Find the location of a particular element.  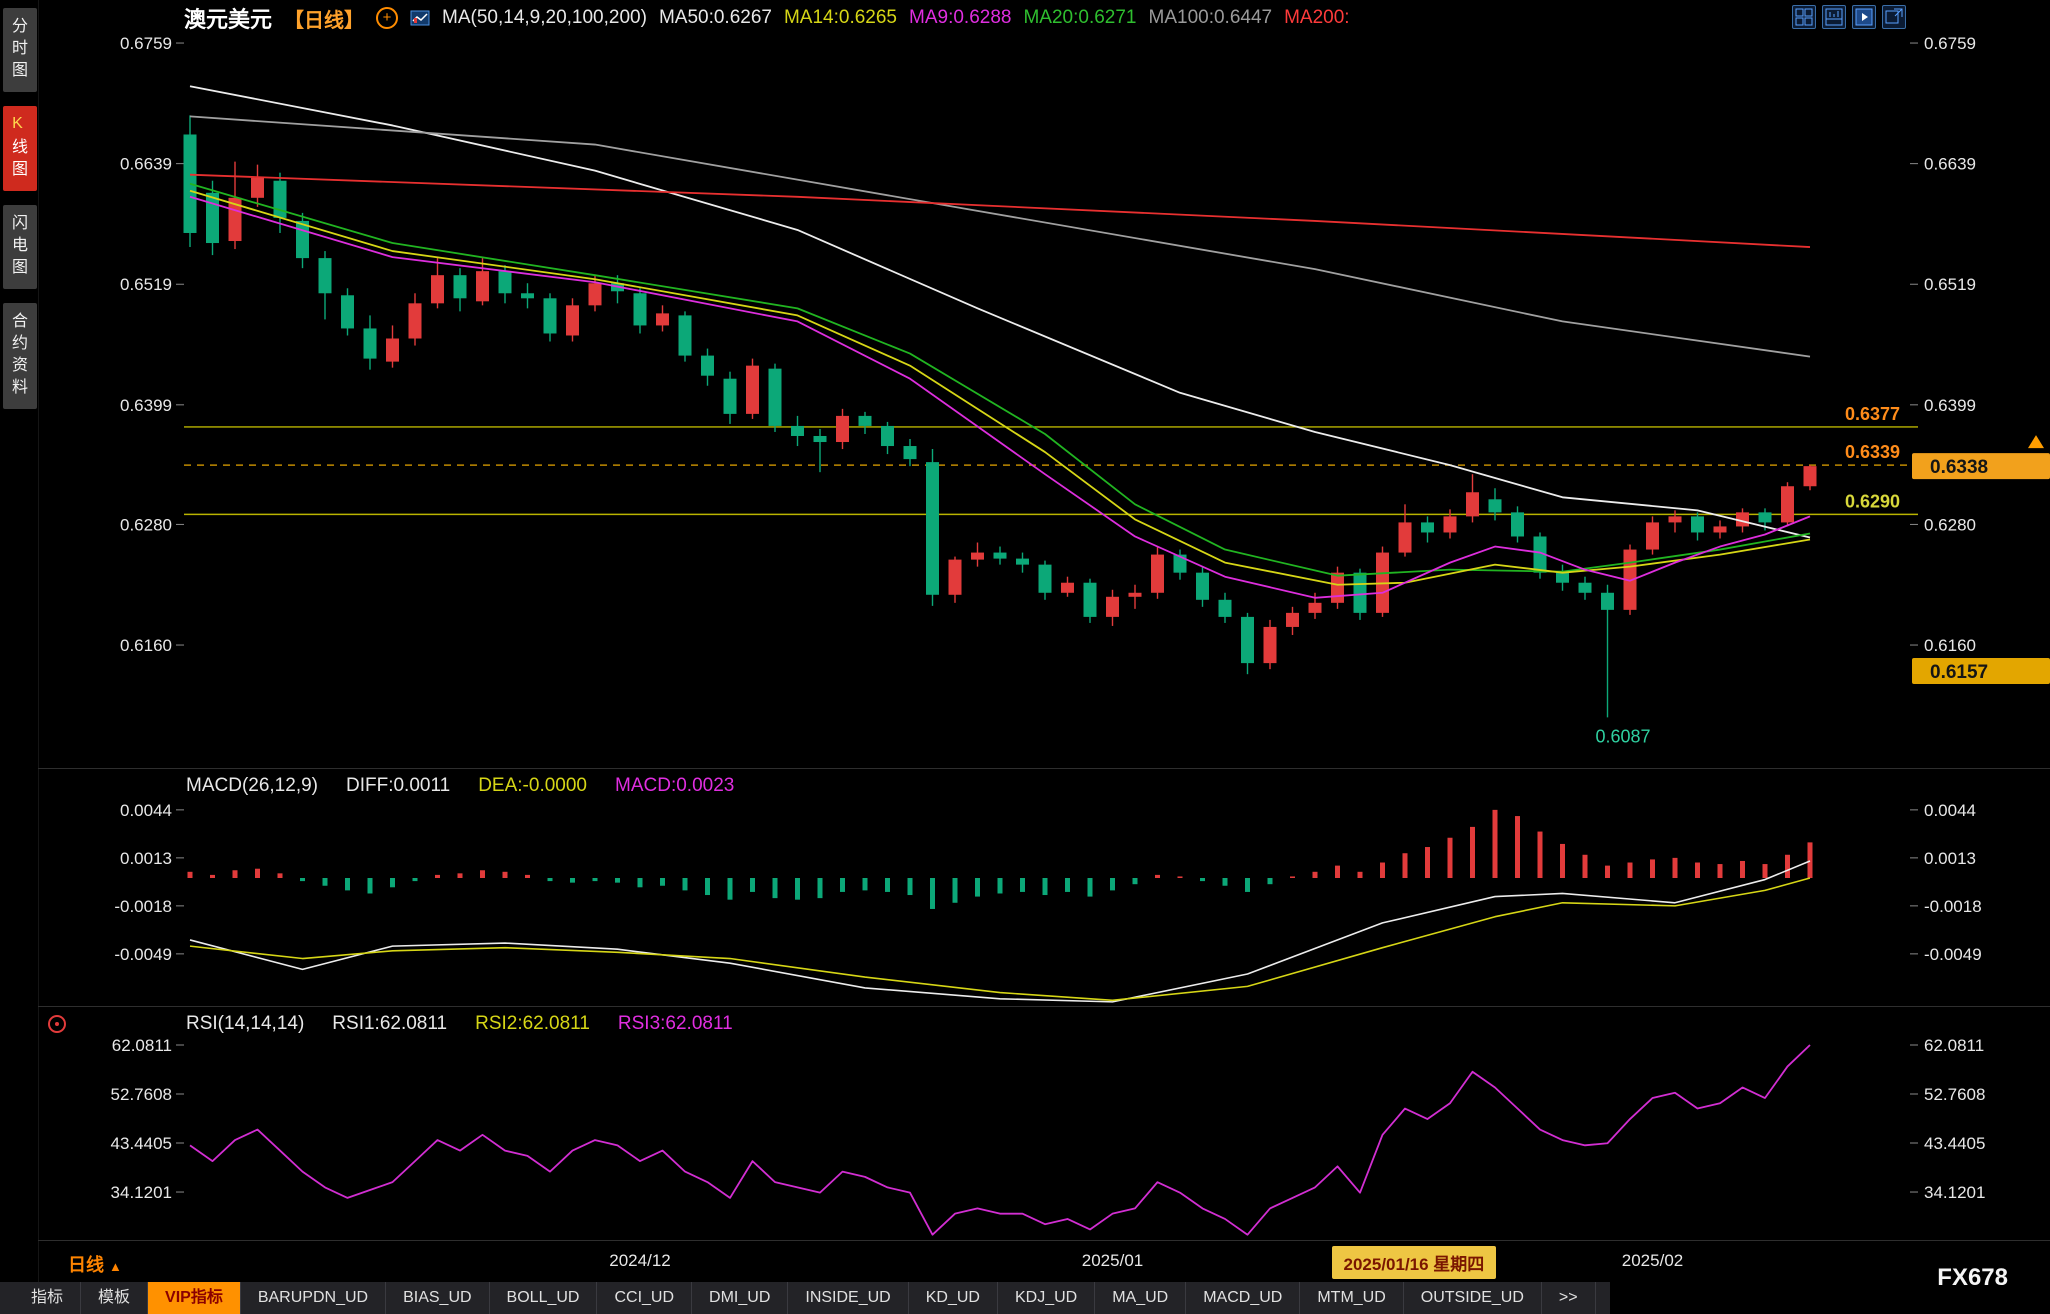

ma100-value: MA100:0.6447 is located at coordinates (1210, 17).